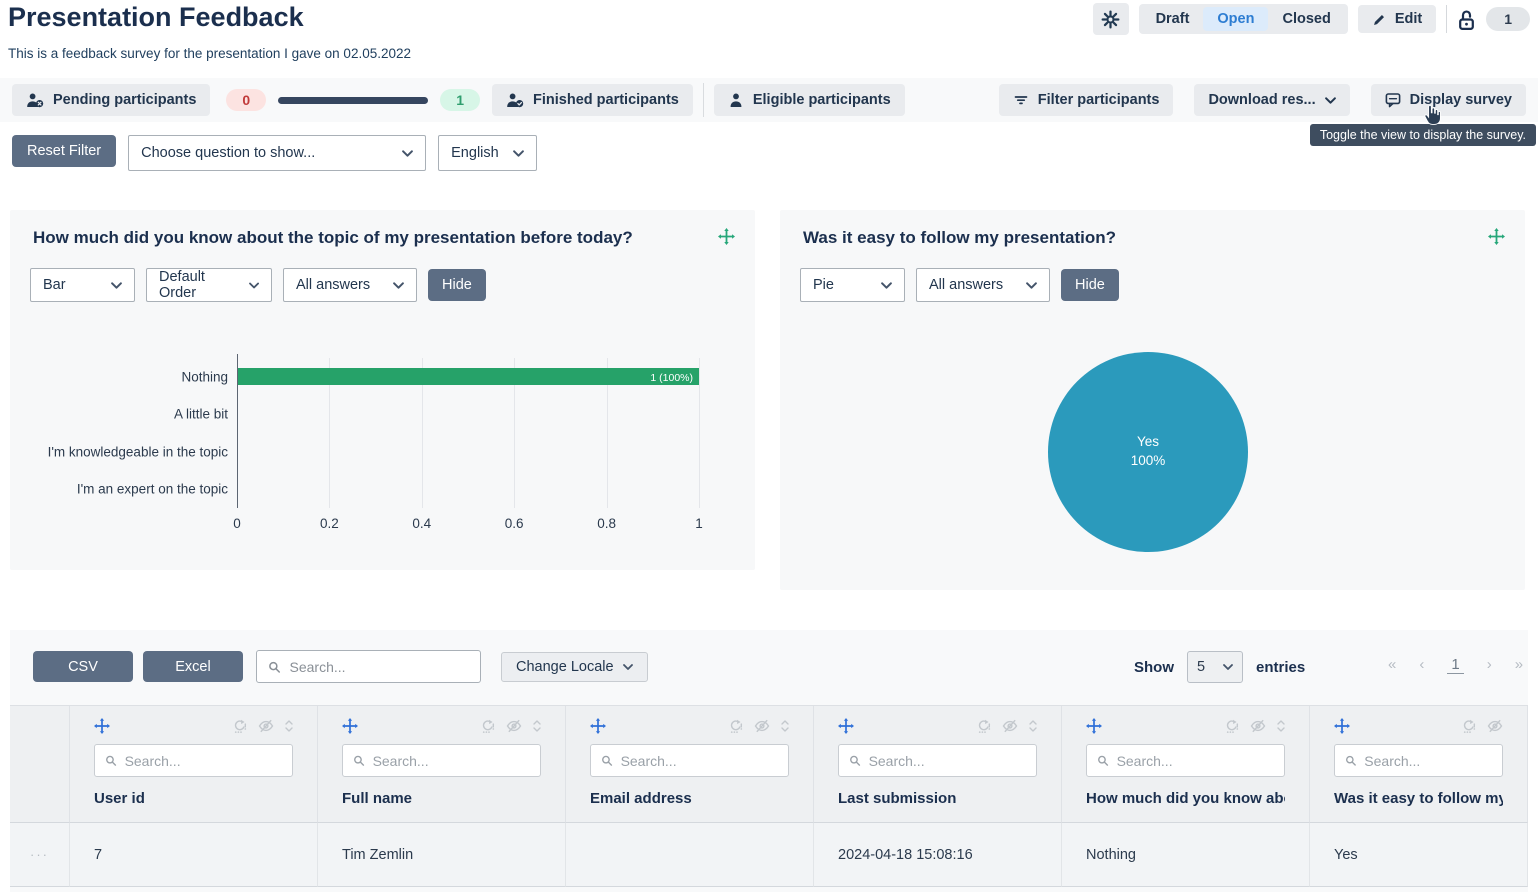 Image resolution: width=1538 pixels, height=892 pixels. What do you see at coordinates (1148, 442) in the screenshot?
I see `pie-slice-label: Yes` at bounding box center [1148, 442].